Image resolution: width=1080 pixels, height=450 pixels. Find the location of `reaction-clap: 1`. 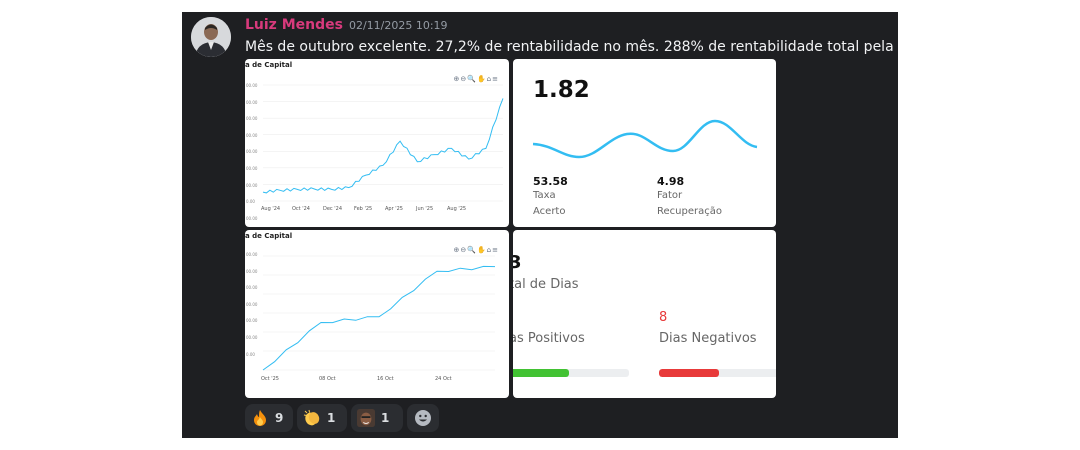

reaction-clap: 1 is located at coordinates (322, 418).